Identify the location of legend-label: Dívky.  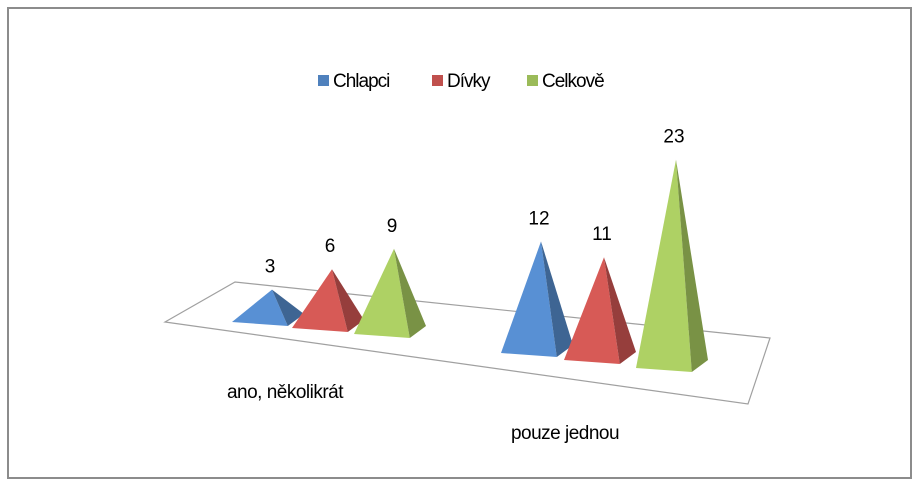
(469, 81).